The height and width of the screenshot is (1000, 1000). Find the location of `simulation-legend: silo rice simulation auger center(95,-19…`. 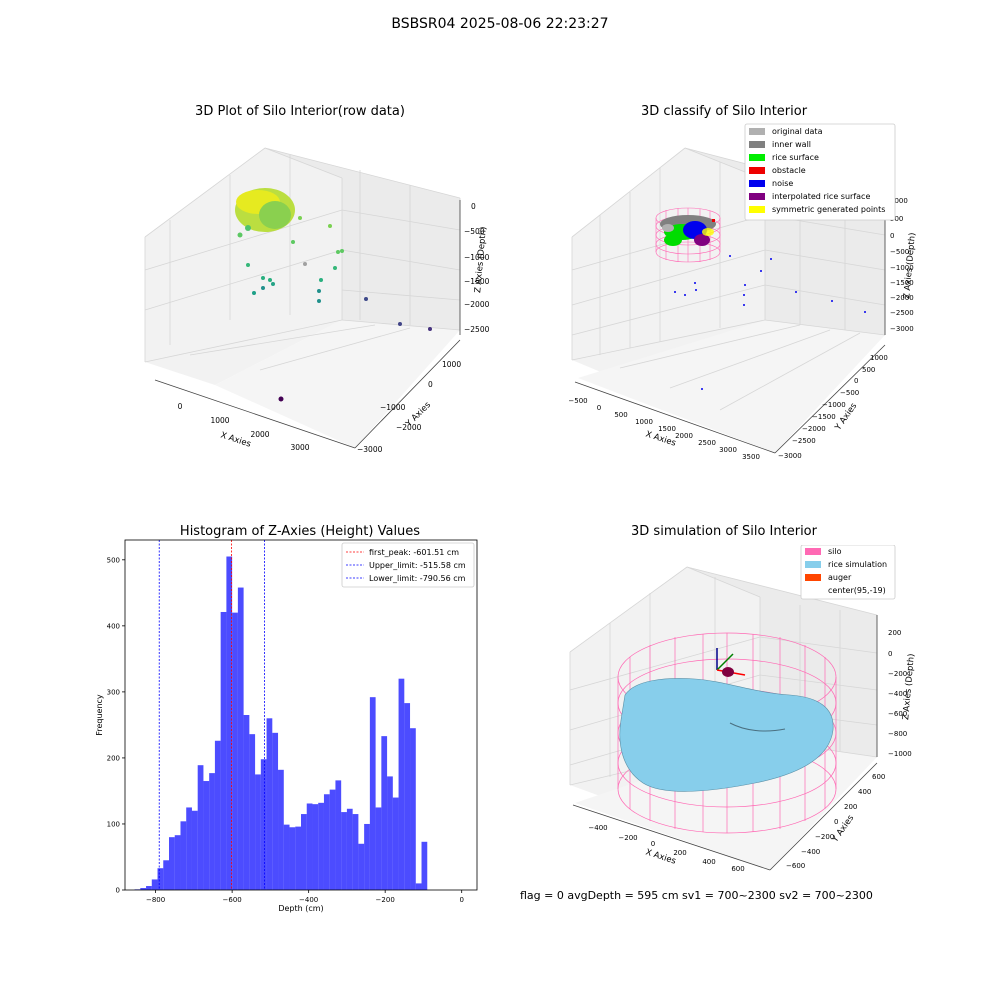

simulation-legend: silo rice simulation auger center(95,-19… is located at coordinates (848, 572).